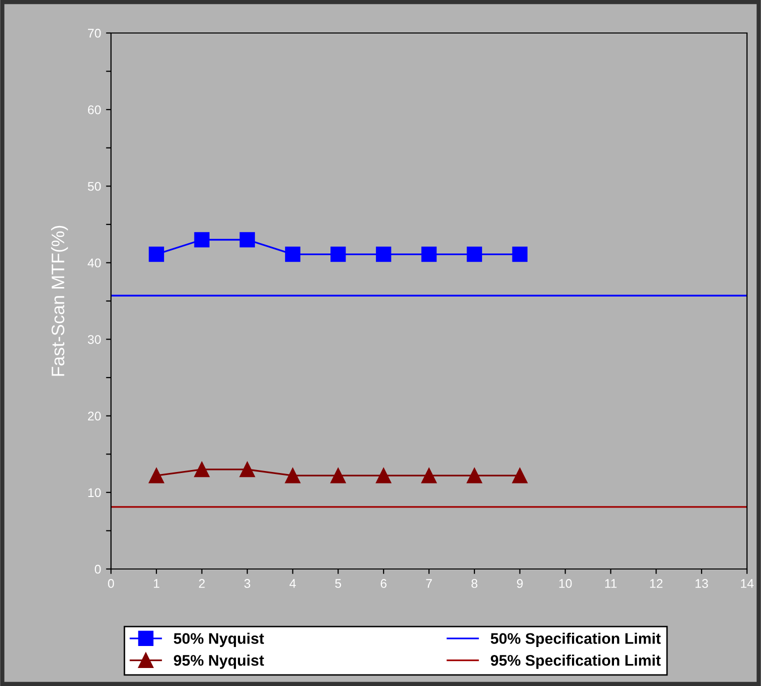 The height and width of the screenshot is (686, 761). What do you see at coordinates (111, 583) in the screenshot?
I see `x-tick-label: 0` at bounding box center [111, 583].